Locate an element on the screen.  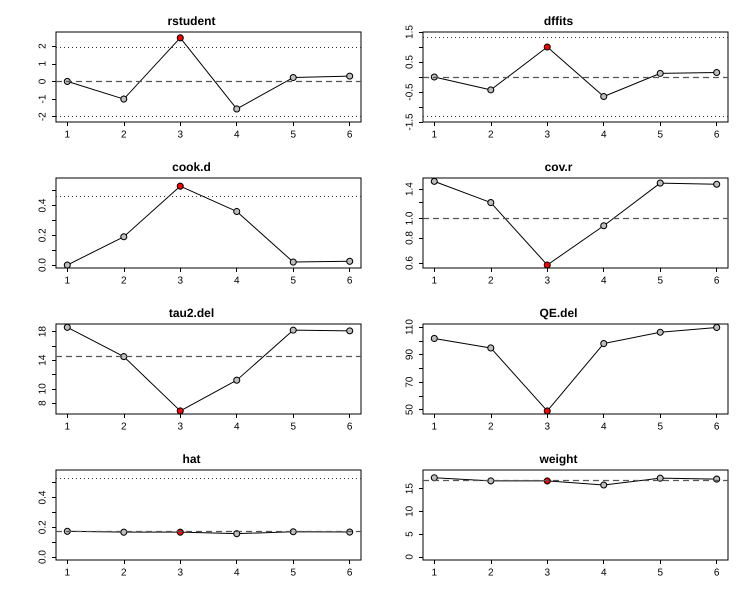
y-tick-label: 2 is located at coordinates (43, 45).